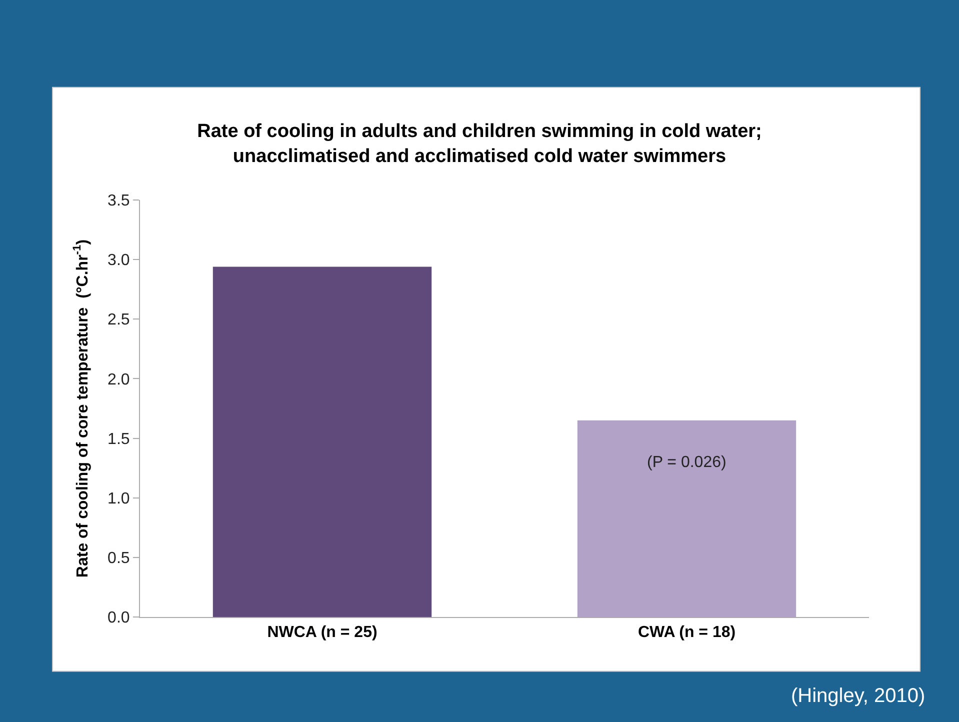 This screenshot has height=722, width=959. I want to click on annotation: (P = 0.026), so click(686, 462).